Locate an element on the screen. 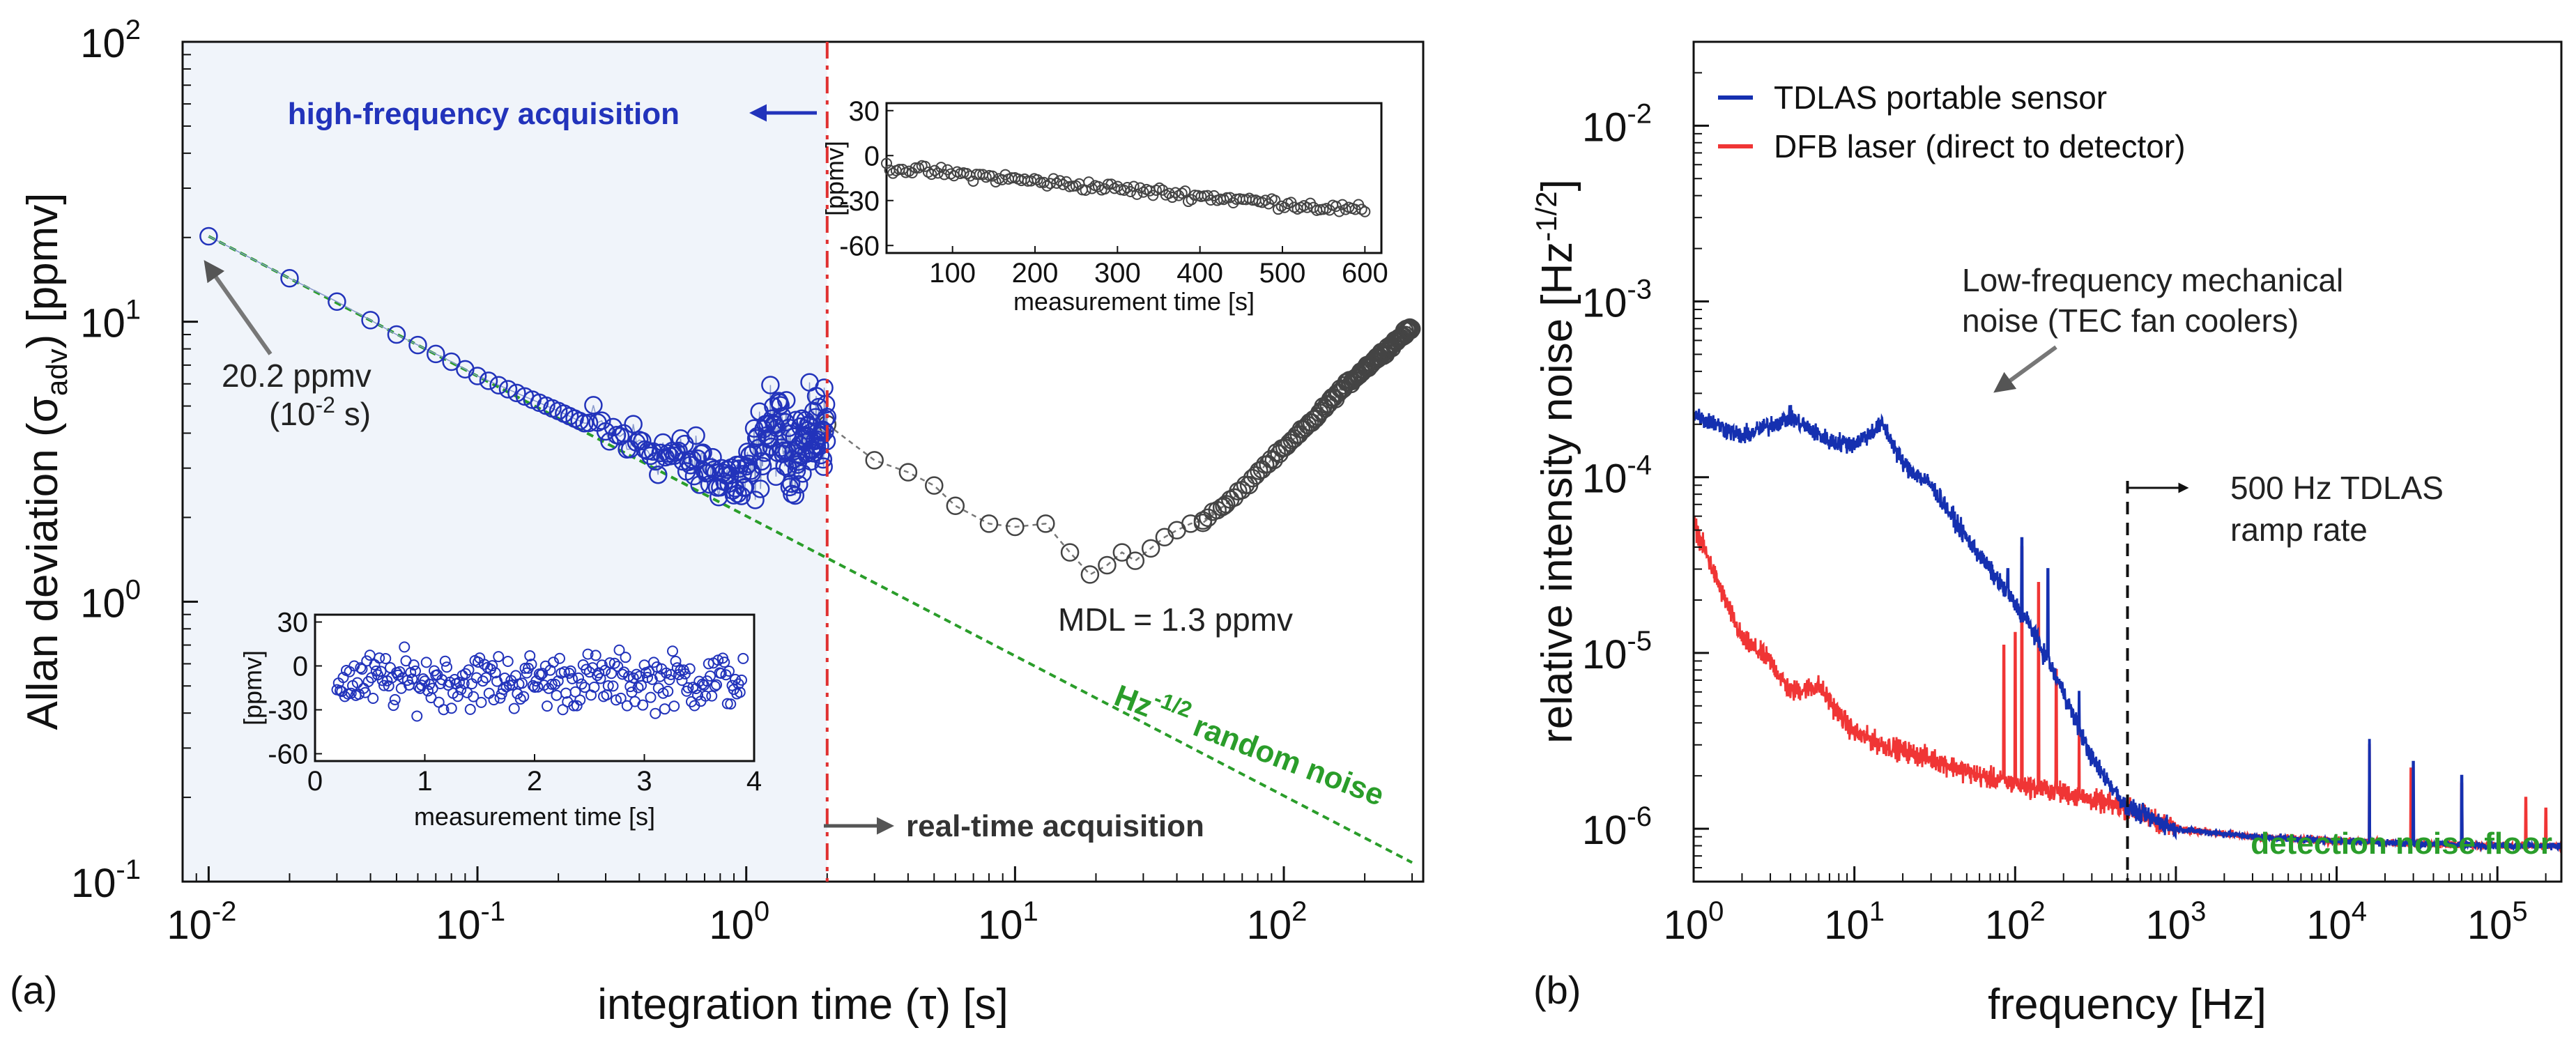  high-frequency-inset-points is located at coordinates (540, 681).